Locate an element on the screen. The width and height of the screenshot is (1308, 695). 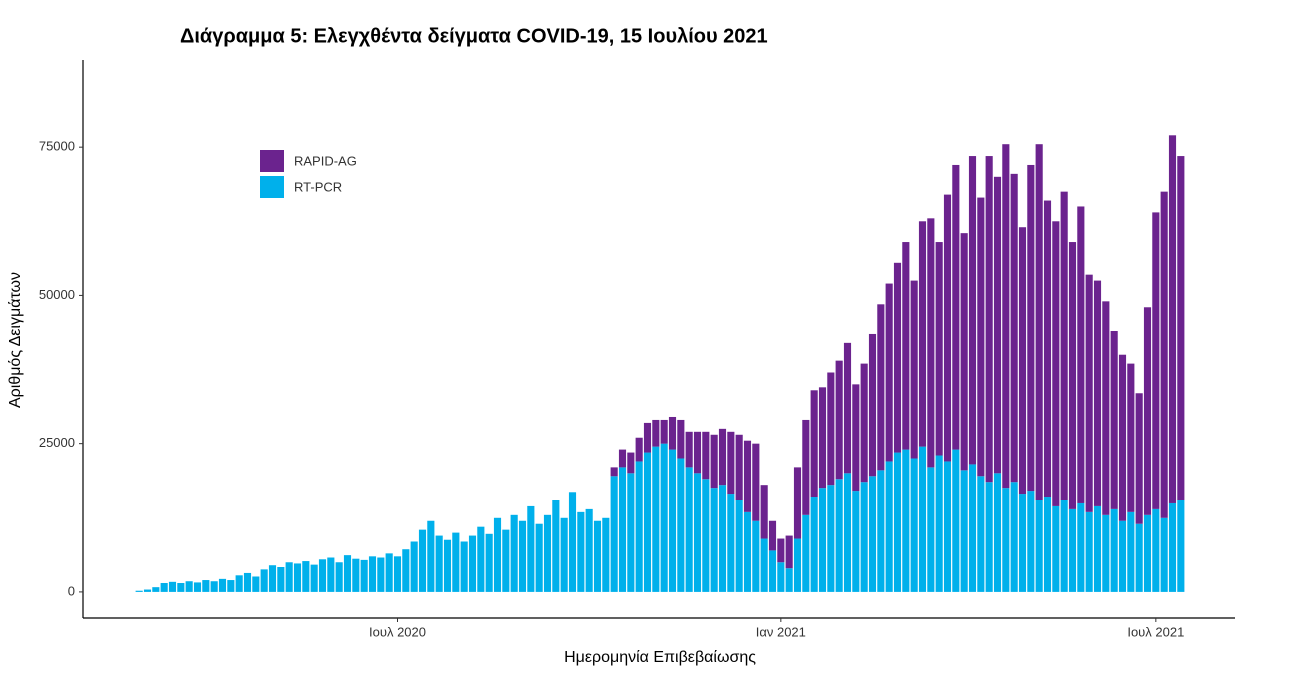
legend-label: RAPID-AG is located at coordinates (325, 160).